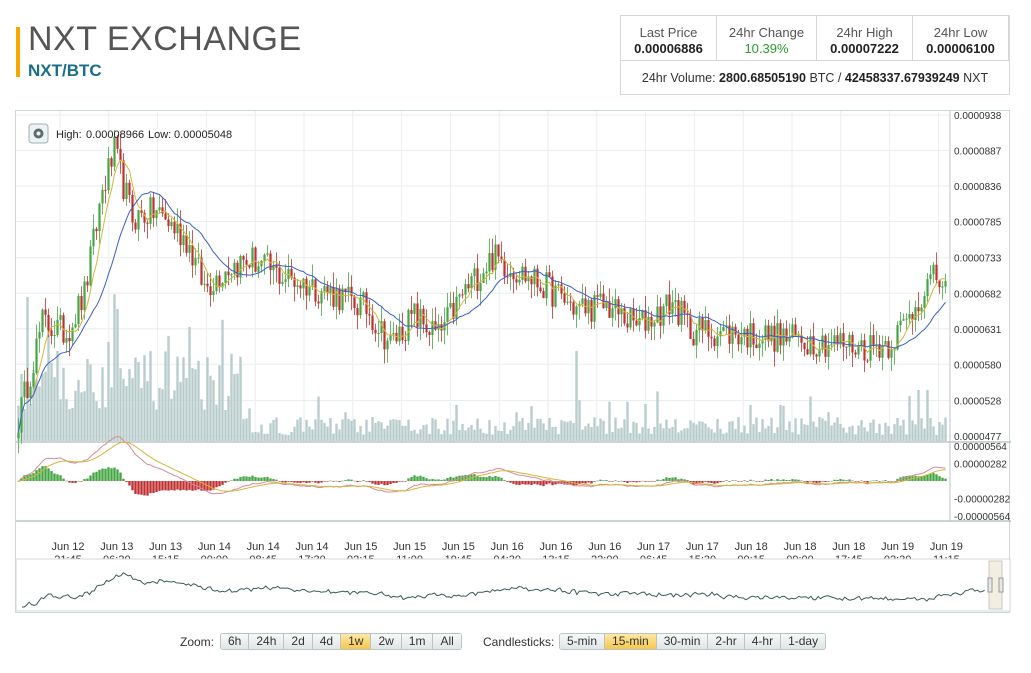 The image size is (1031, 673). What do you see at coordinates (417, 641) in the screenshot?
I see `zoom-1m-button: 1m` at bounding box center [417, 641].